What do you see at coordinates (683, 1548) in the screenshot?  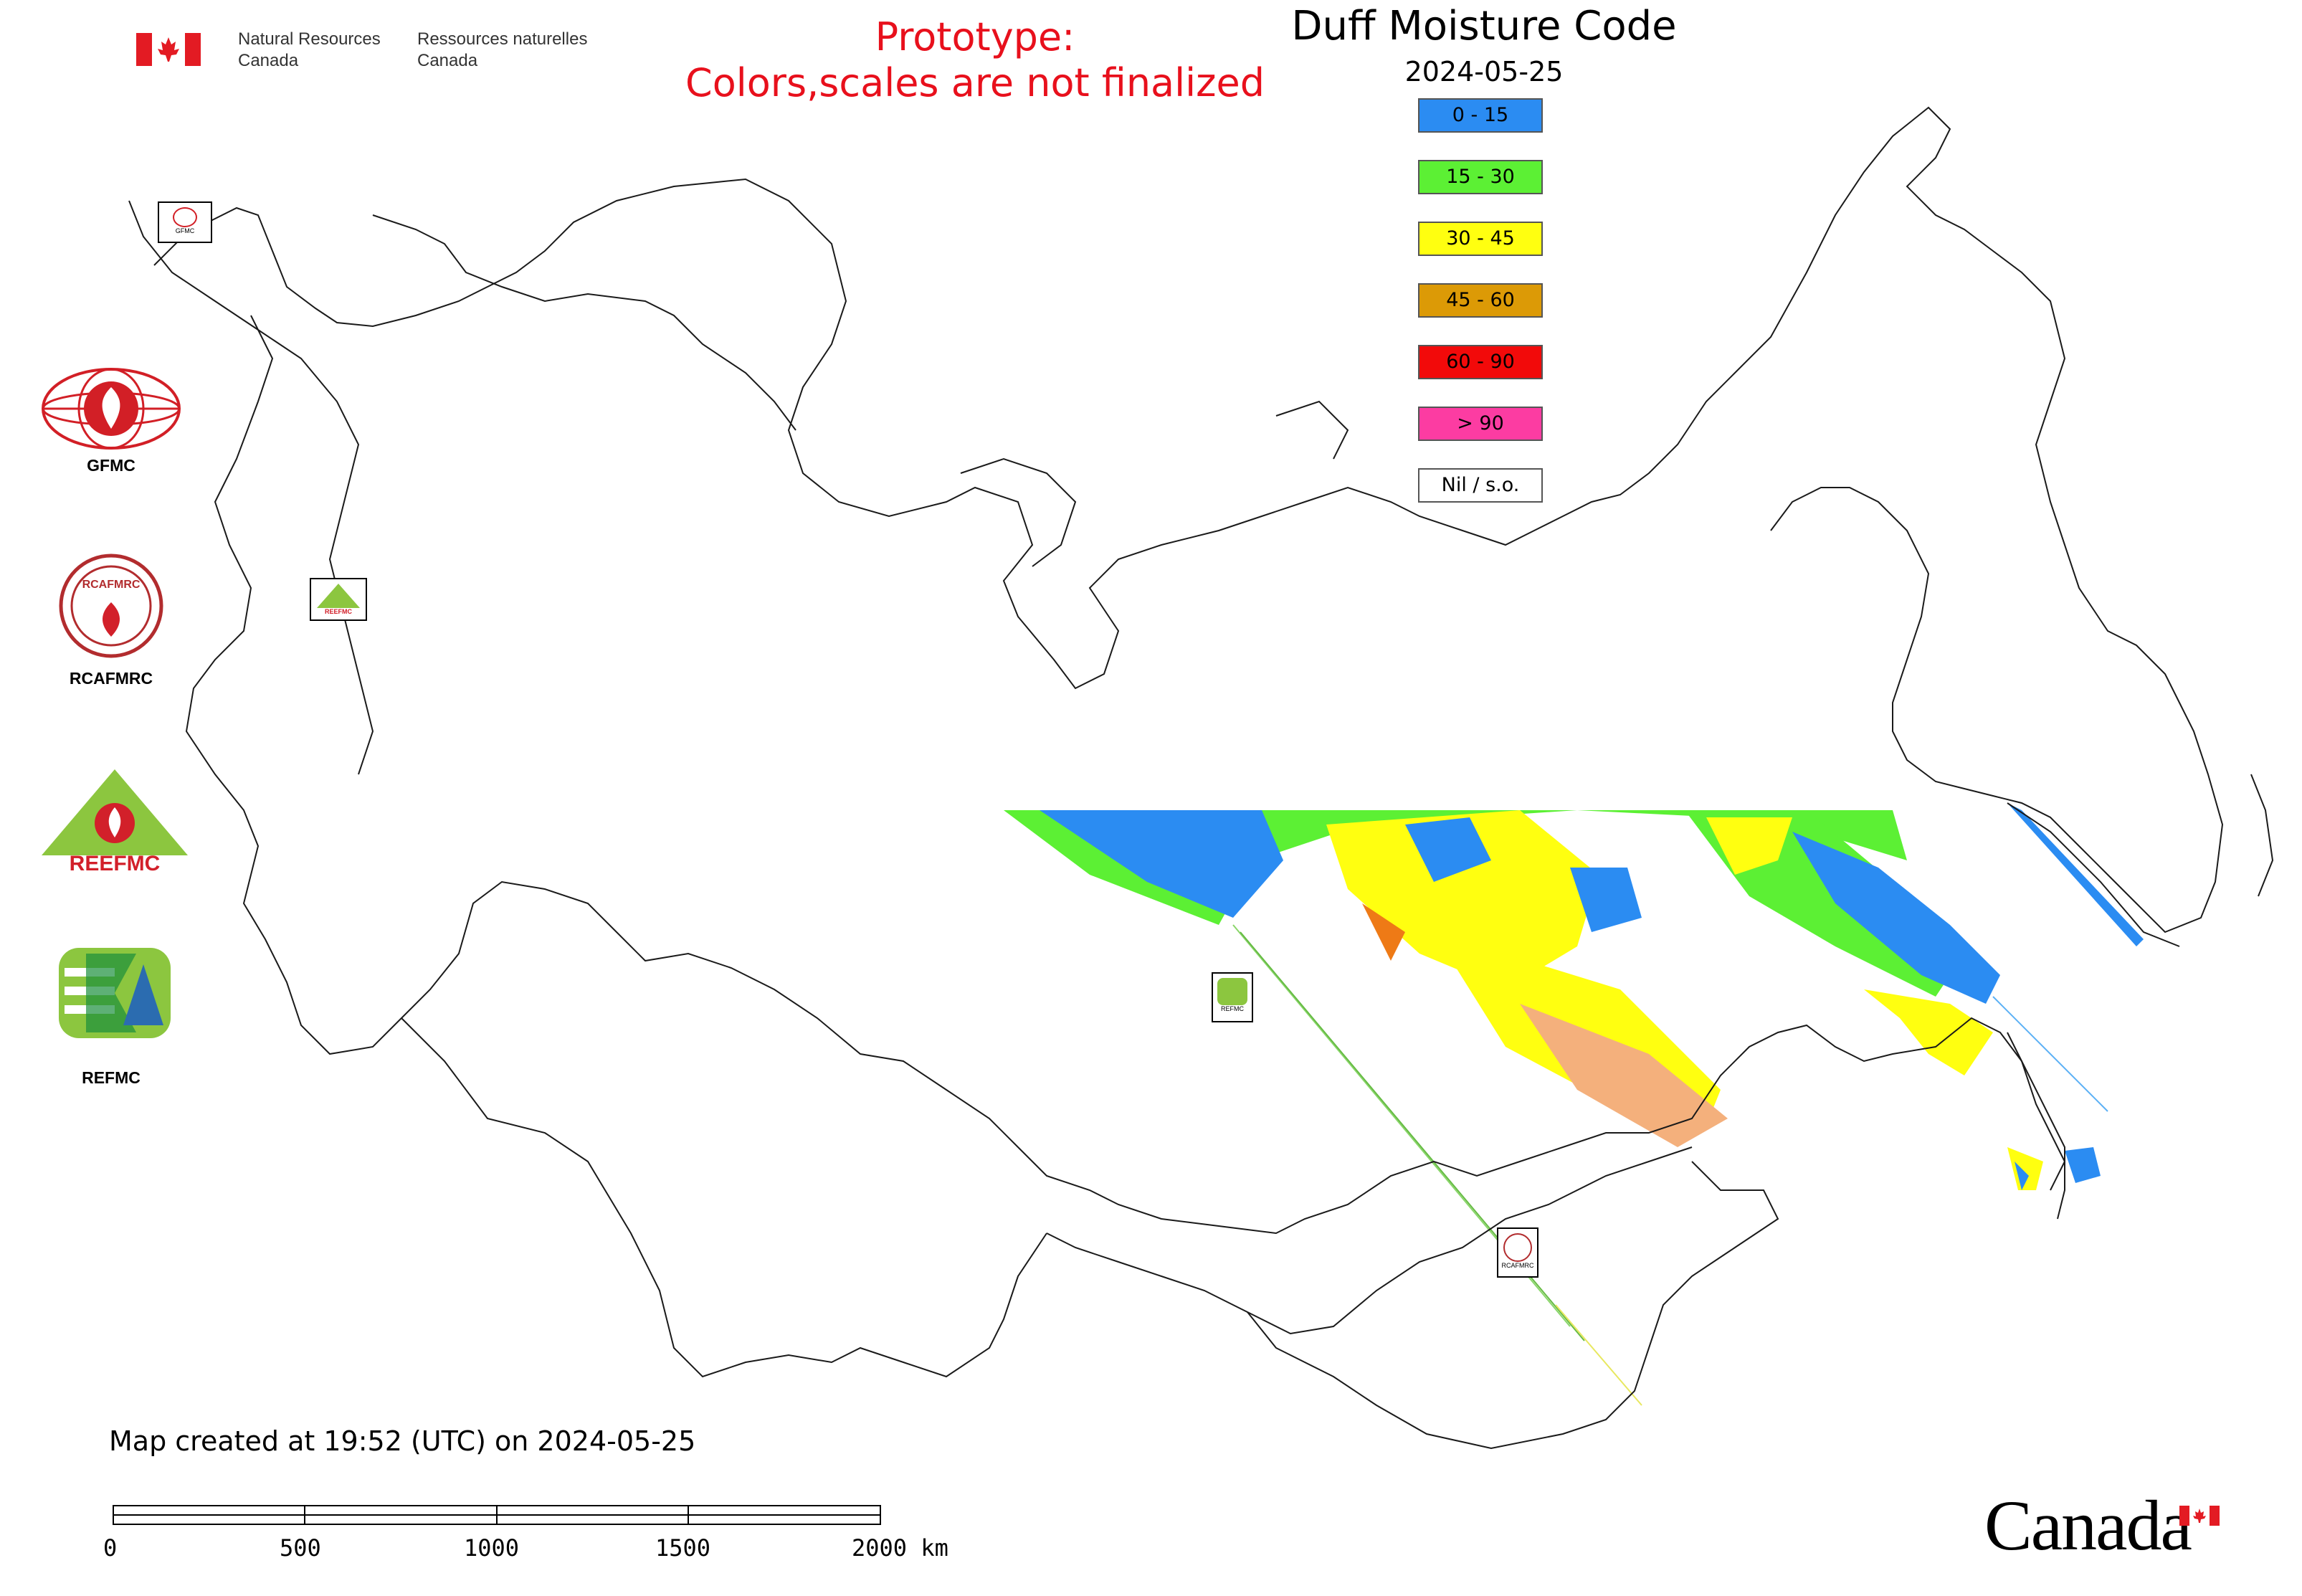 I see `scale-label: 1500` at bounding box center [683, 1548].